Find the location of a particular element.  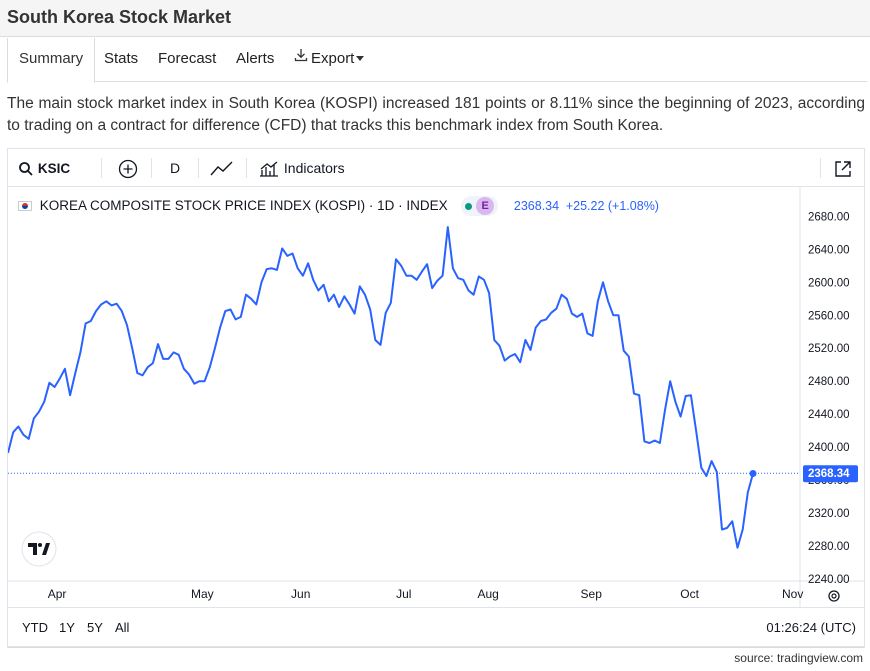

indicators-icon is located at coordinates (269, 168).